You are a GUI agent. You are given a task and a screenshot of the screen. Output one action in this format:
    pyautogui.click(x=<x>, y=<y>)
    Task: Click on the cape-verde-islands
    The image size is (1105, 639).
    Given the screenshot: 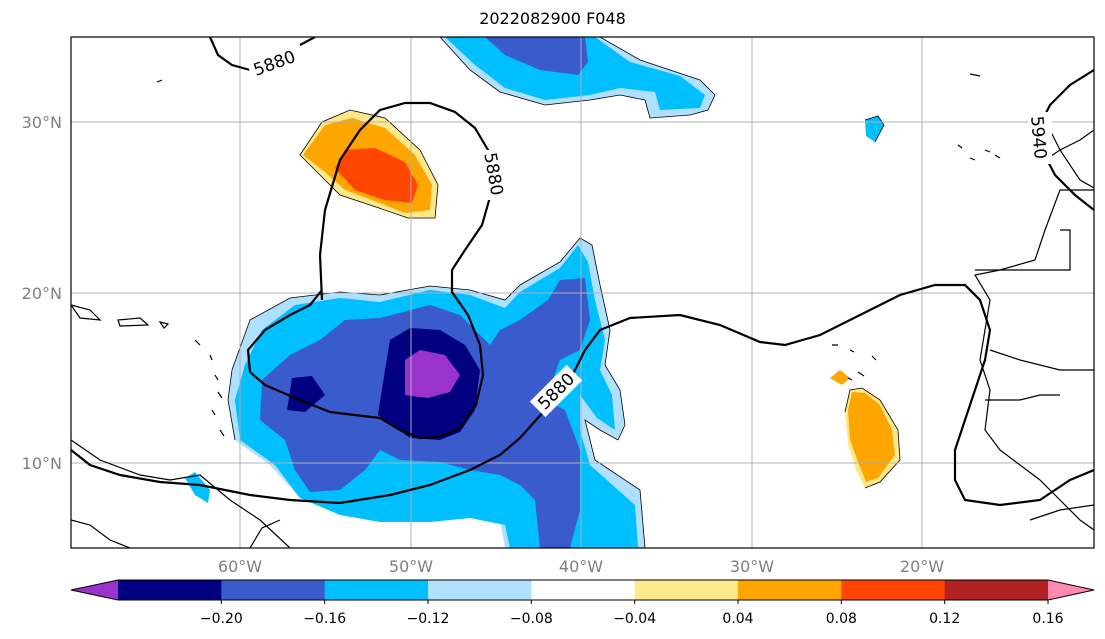 What is the action you would take?
    pyautogui.click(x=854, y=362)
    